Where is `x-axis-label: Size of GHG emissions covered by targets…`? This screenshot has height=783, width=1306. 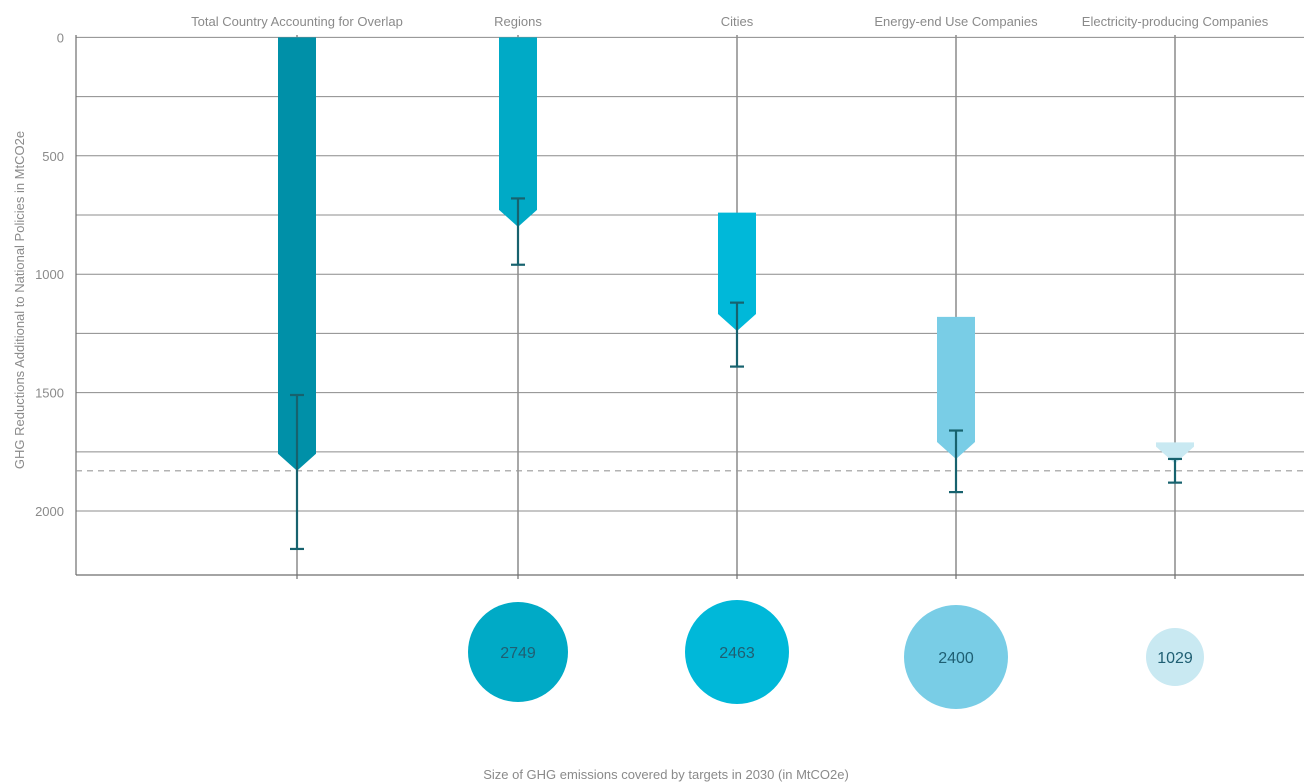
x-axis-label: Size of GHG emissions covered by targets… is located at coordinates (666, 774).